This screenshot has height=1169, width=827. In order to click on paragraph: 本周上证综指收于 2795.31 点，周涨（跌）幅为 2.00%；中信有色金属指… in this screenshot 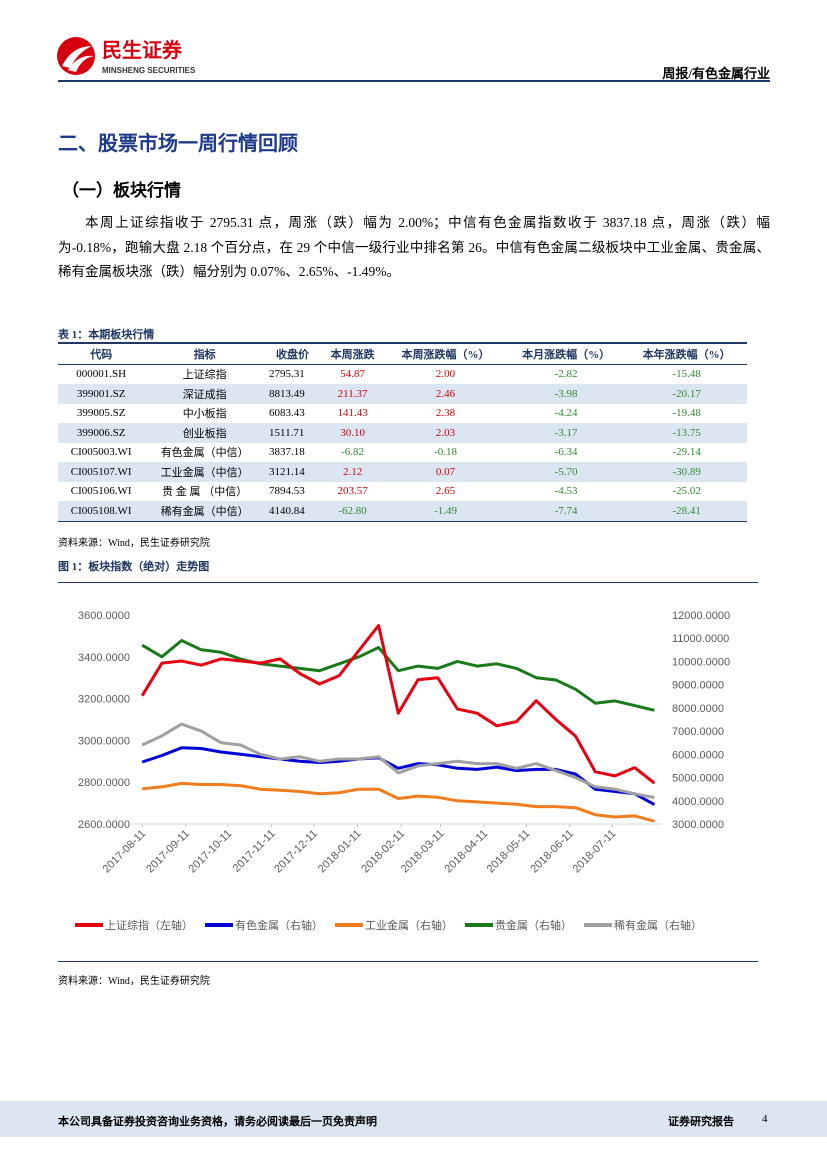, I will do `click(414, 247)`.